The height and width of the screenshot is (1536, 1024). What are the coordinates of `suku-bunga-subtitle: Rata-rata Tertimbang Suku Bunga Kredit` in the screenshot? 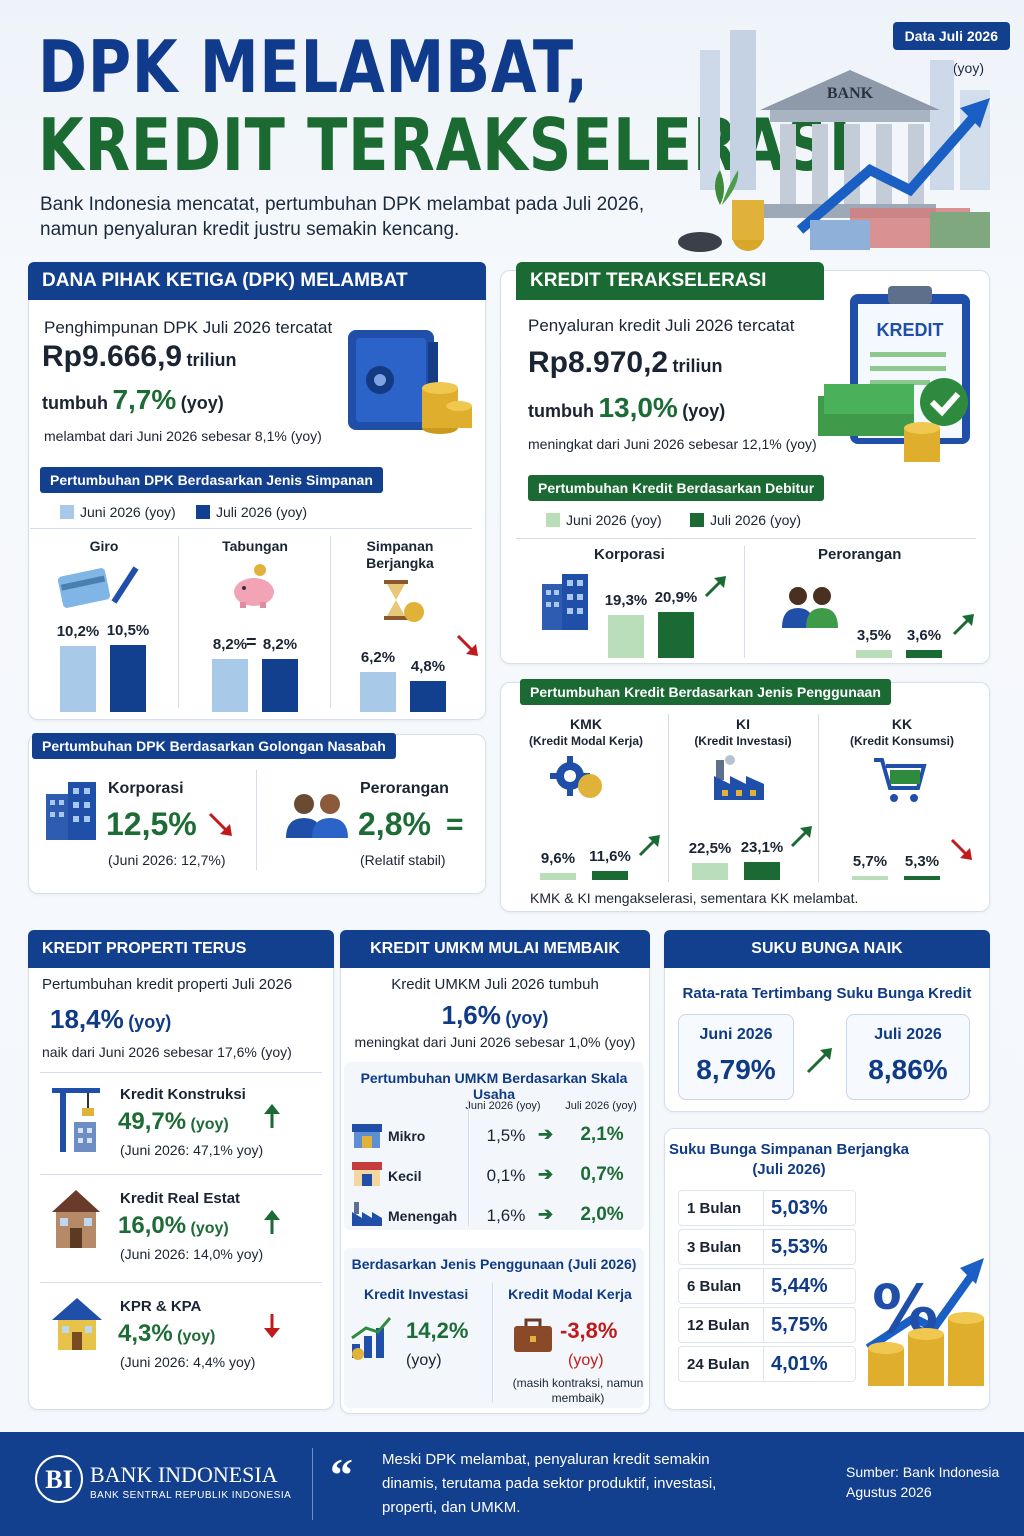 It's located at (827, 993).